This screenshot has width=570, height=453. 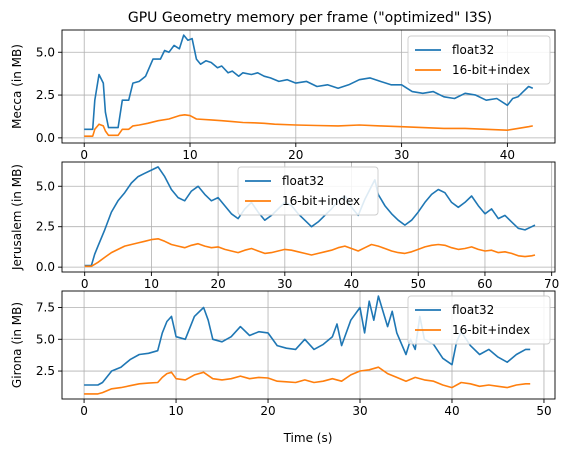 What do you see at coordinates (17, 345) in the screenshot?
I see `y-axis-label: Girona (in MB)` at bounding box center [17, 345].